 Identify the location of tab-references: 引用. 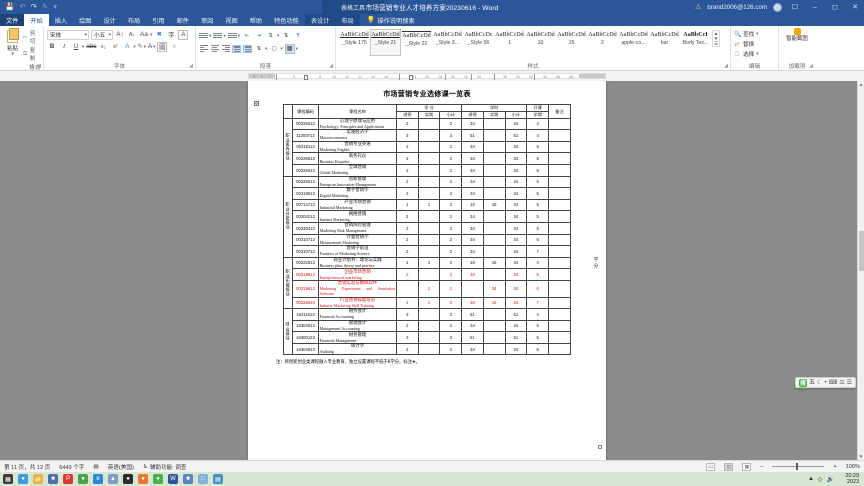
(158, 21).